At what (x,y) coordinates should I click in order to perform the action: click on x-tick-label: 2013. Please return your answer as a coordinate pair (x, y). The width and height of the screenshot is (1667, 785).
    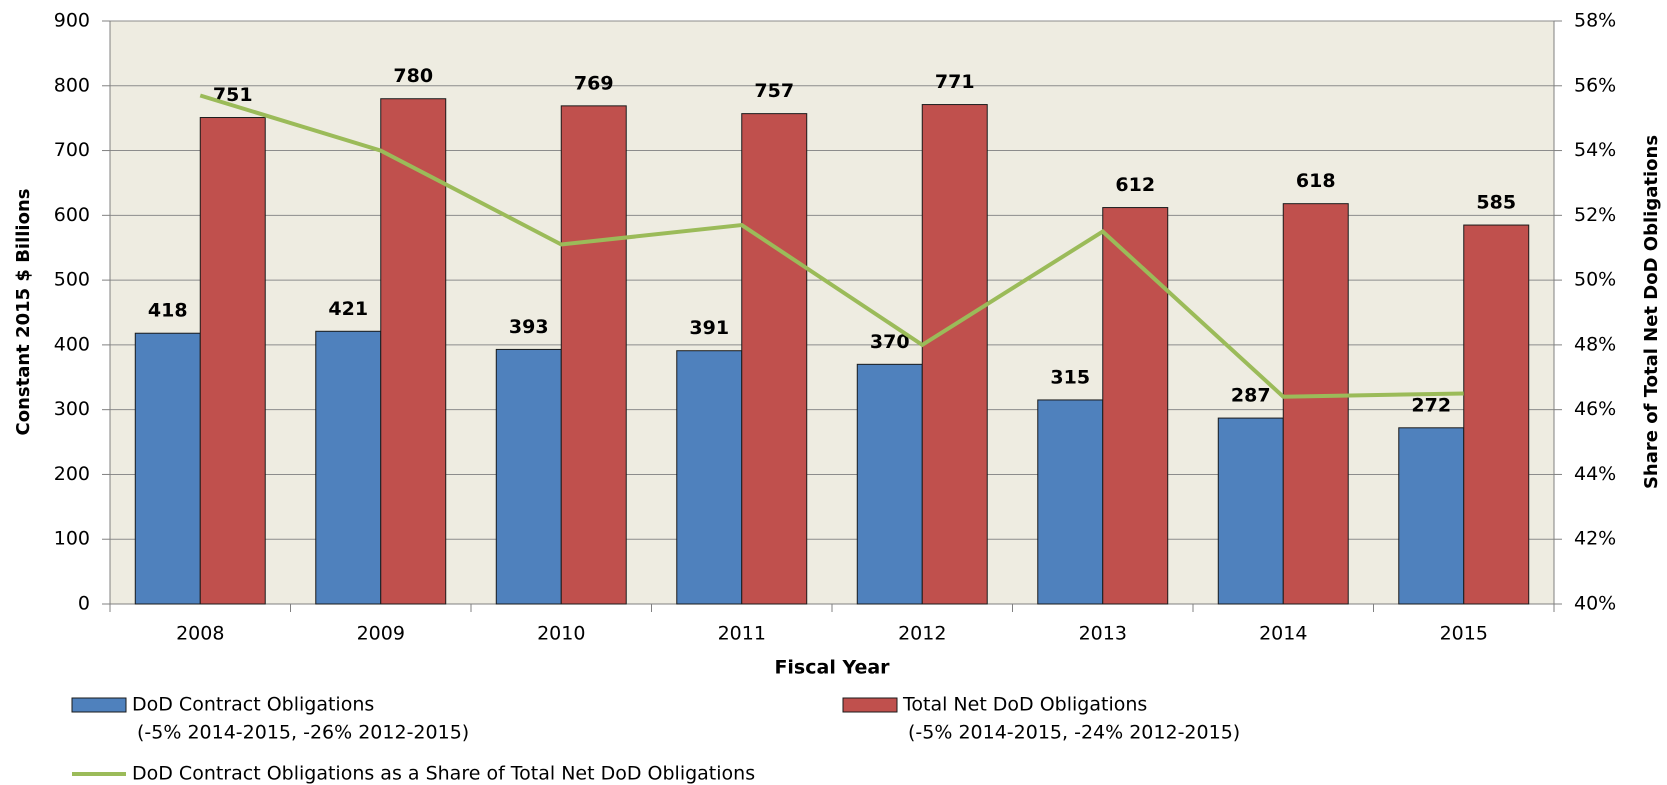
    Looking at the image, I should click on (1103, 634).